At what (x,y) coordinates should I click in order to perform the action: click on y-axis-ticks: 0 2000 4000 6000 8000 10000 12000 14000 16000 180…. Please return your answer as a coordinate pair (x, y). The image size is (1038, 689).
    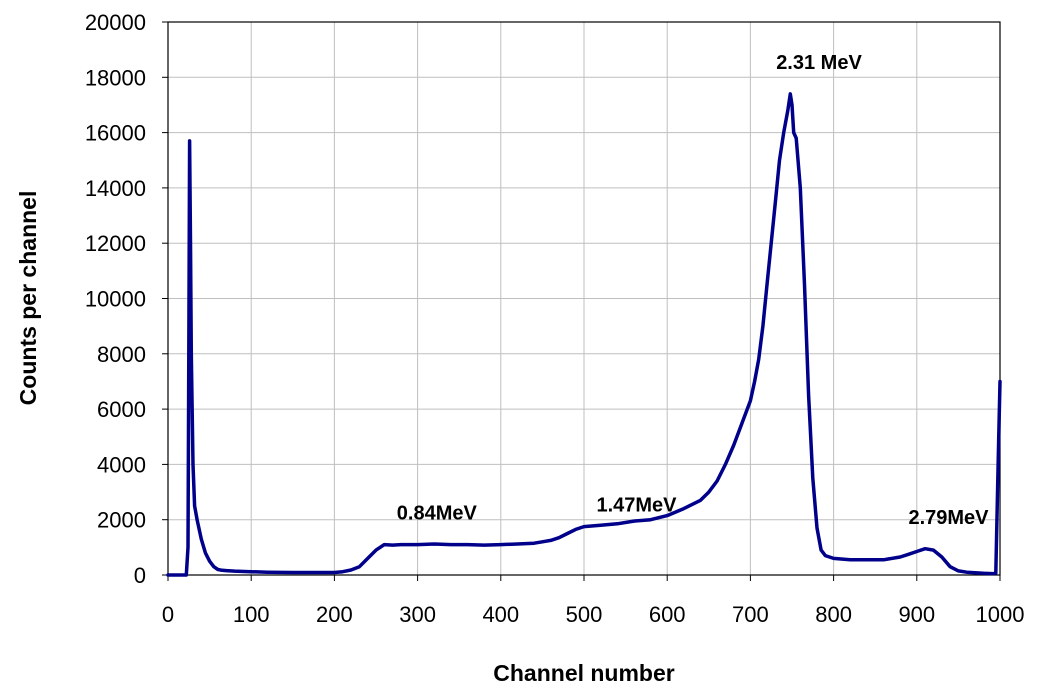
    Looking at the image, I should click on (126, 299).